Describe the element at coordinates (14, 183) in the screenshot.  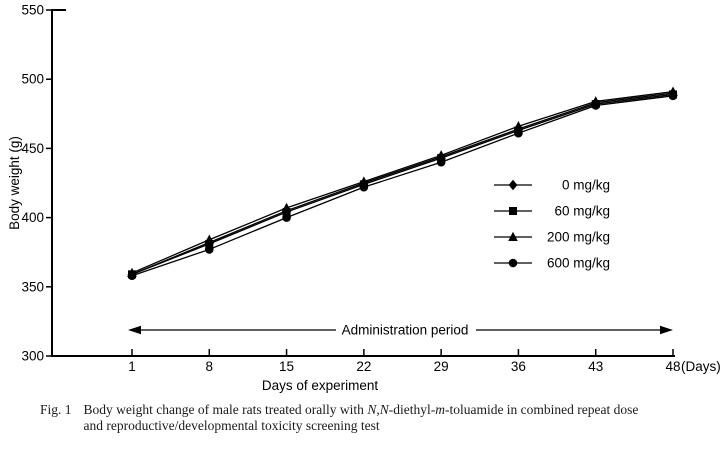
I see `y-axis-title: Body weight (g)` at that location.